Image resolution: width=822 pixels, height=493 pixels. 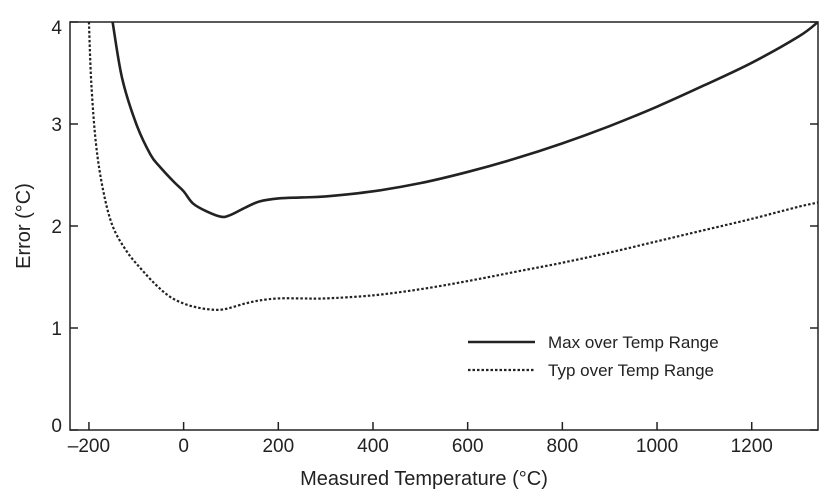 What do you see at coordinates (752, 446) in the screenshot?
I see `x-tick-label: 1200` at bounding box center [752, 446].